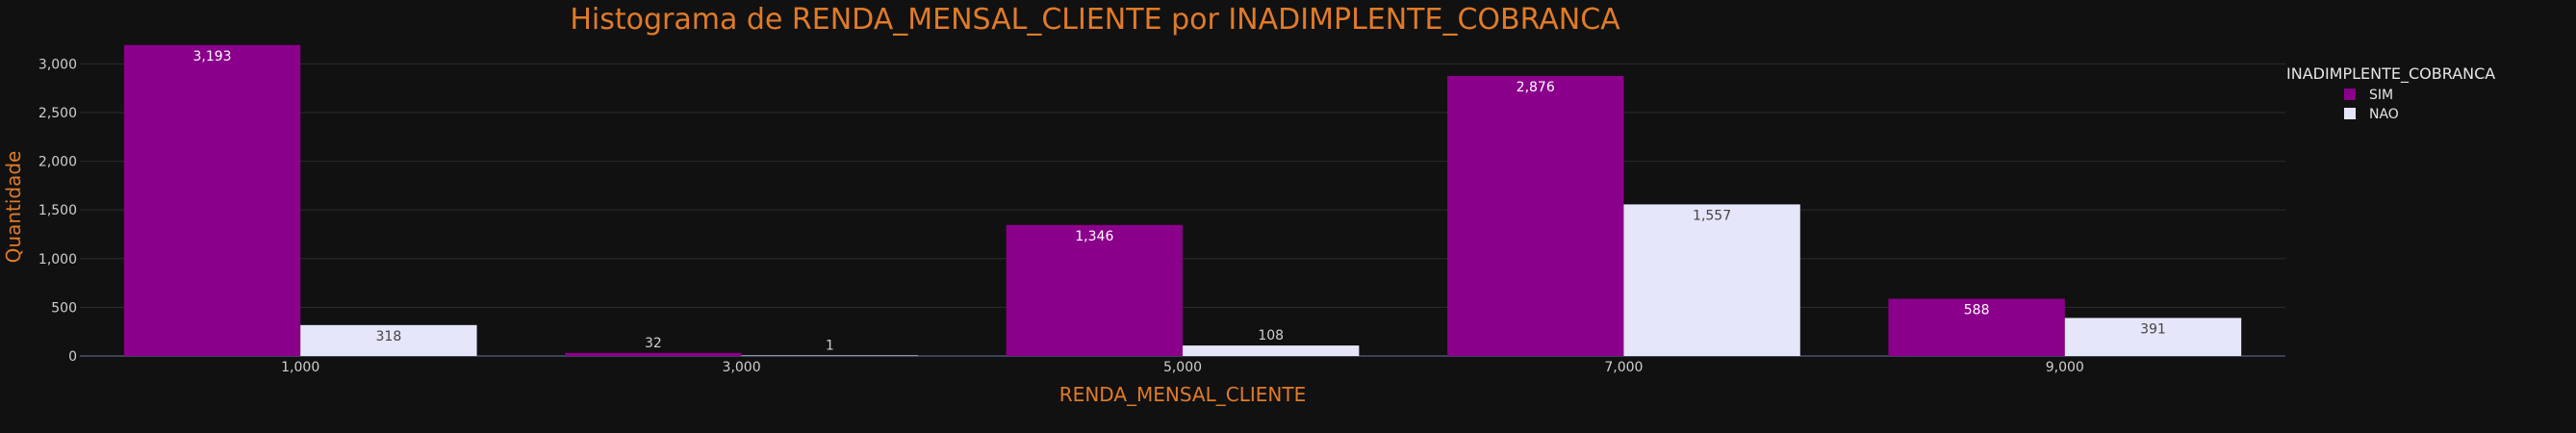  I want to click on y-tick-label: 1,500, so click(57, 210).